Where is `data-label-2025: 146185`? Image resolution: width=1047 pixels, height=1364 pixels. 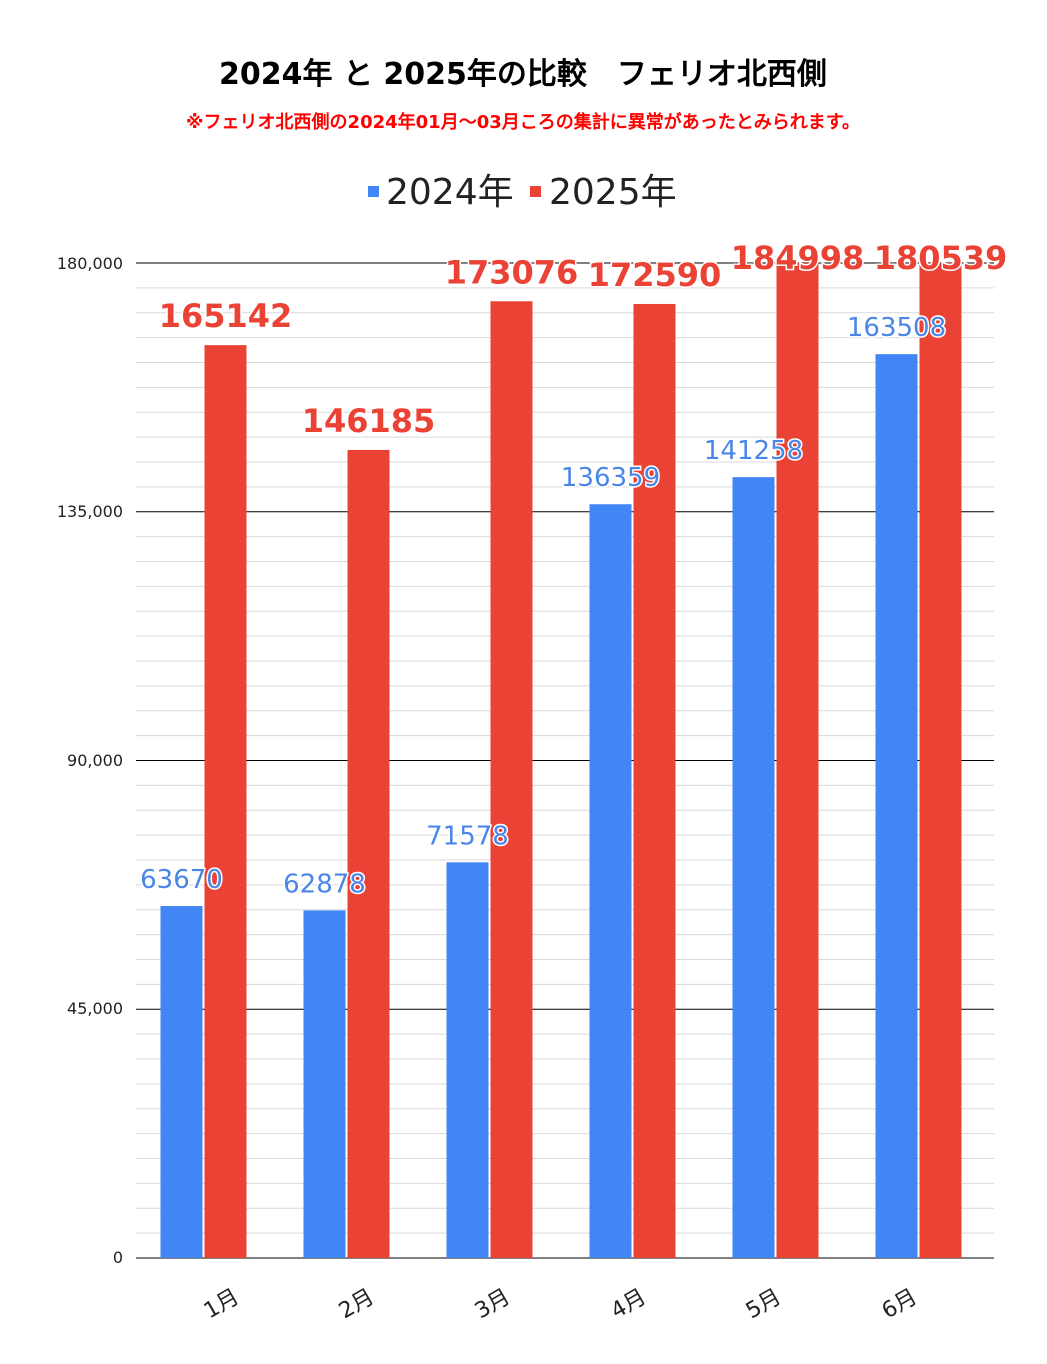
data-label-2025: 146185 is located at coordinates (369, 421).